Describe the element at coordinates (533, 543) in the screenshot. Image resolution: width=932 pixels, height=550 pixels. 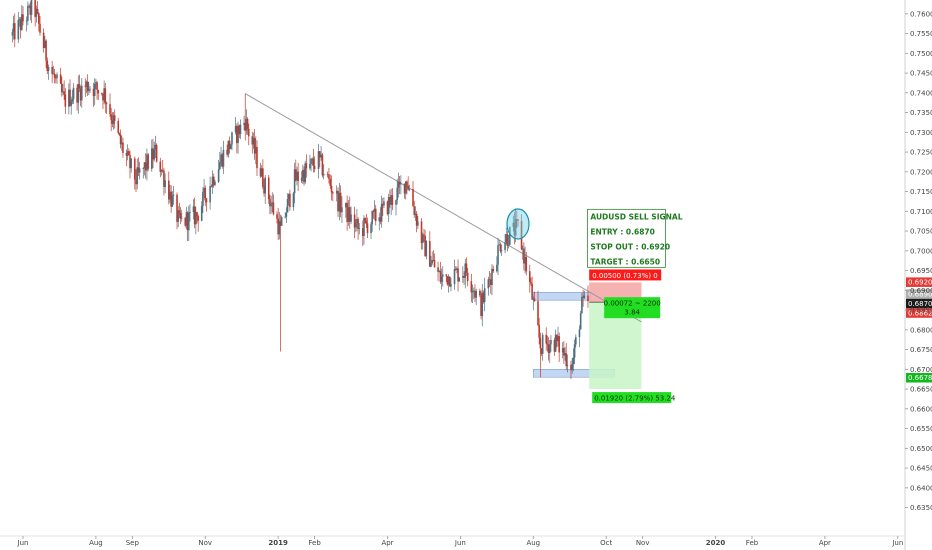
I see `x-tick-label: Aug` at that location.